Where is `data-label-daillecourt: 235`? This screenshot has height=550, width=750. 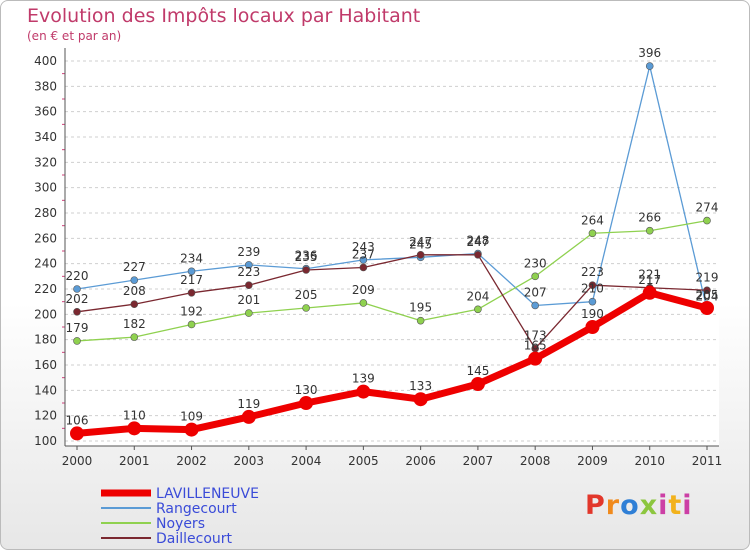 data-label-daillecourt: 235 is located at coordinates (306, 257).